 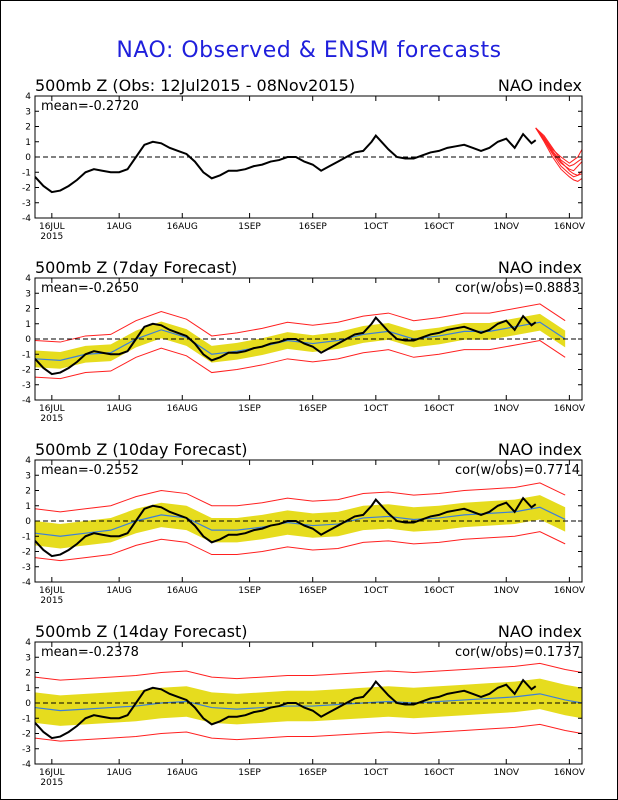 I want to click on panel-title: 500mb Z (10day Forecast), so click(x=141, y=449).